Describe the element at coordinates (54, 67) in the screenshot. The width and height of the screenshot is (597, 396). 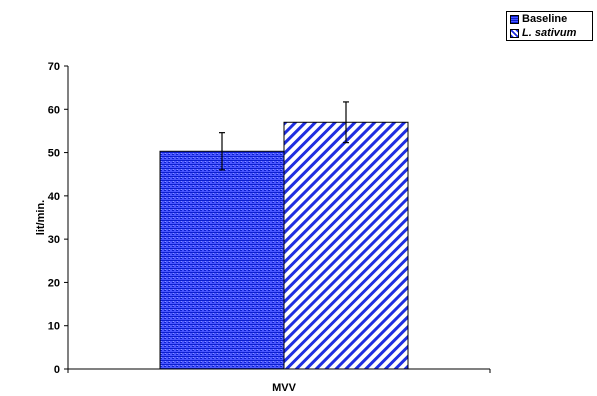
I see `y-tick-label: 70` at that location.